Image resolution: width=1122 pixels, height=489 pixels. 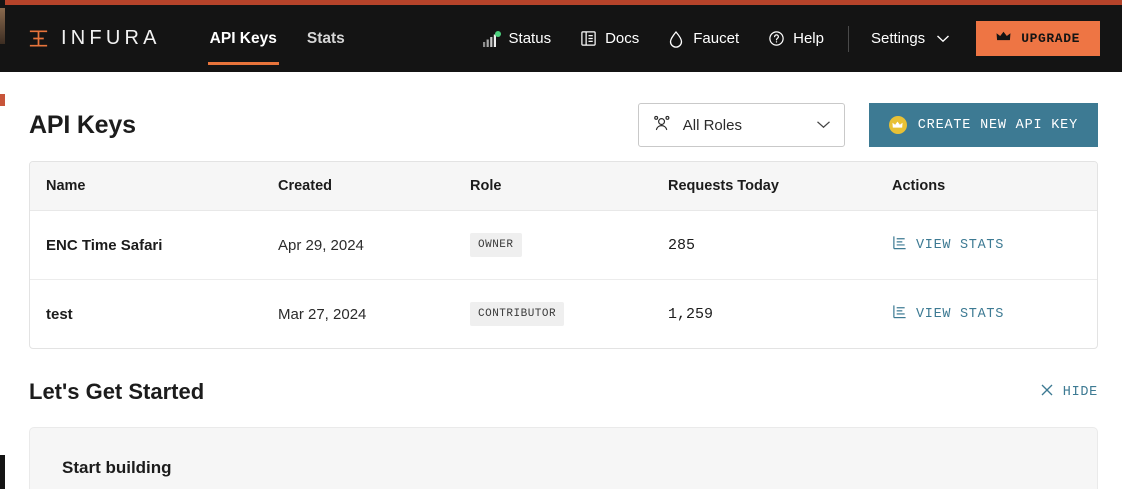 What do you see at coordinates (898, 38) in the screenshot?
I see `settings-label: Settings` at bounding box center [898, 38].